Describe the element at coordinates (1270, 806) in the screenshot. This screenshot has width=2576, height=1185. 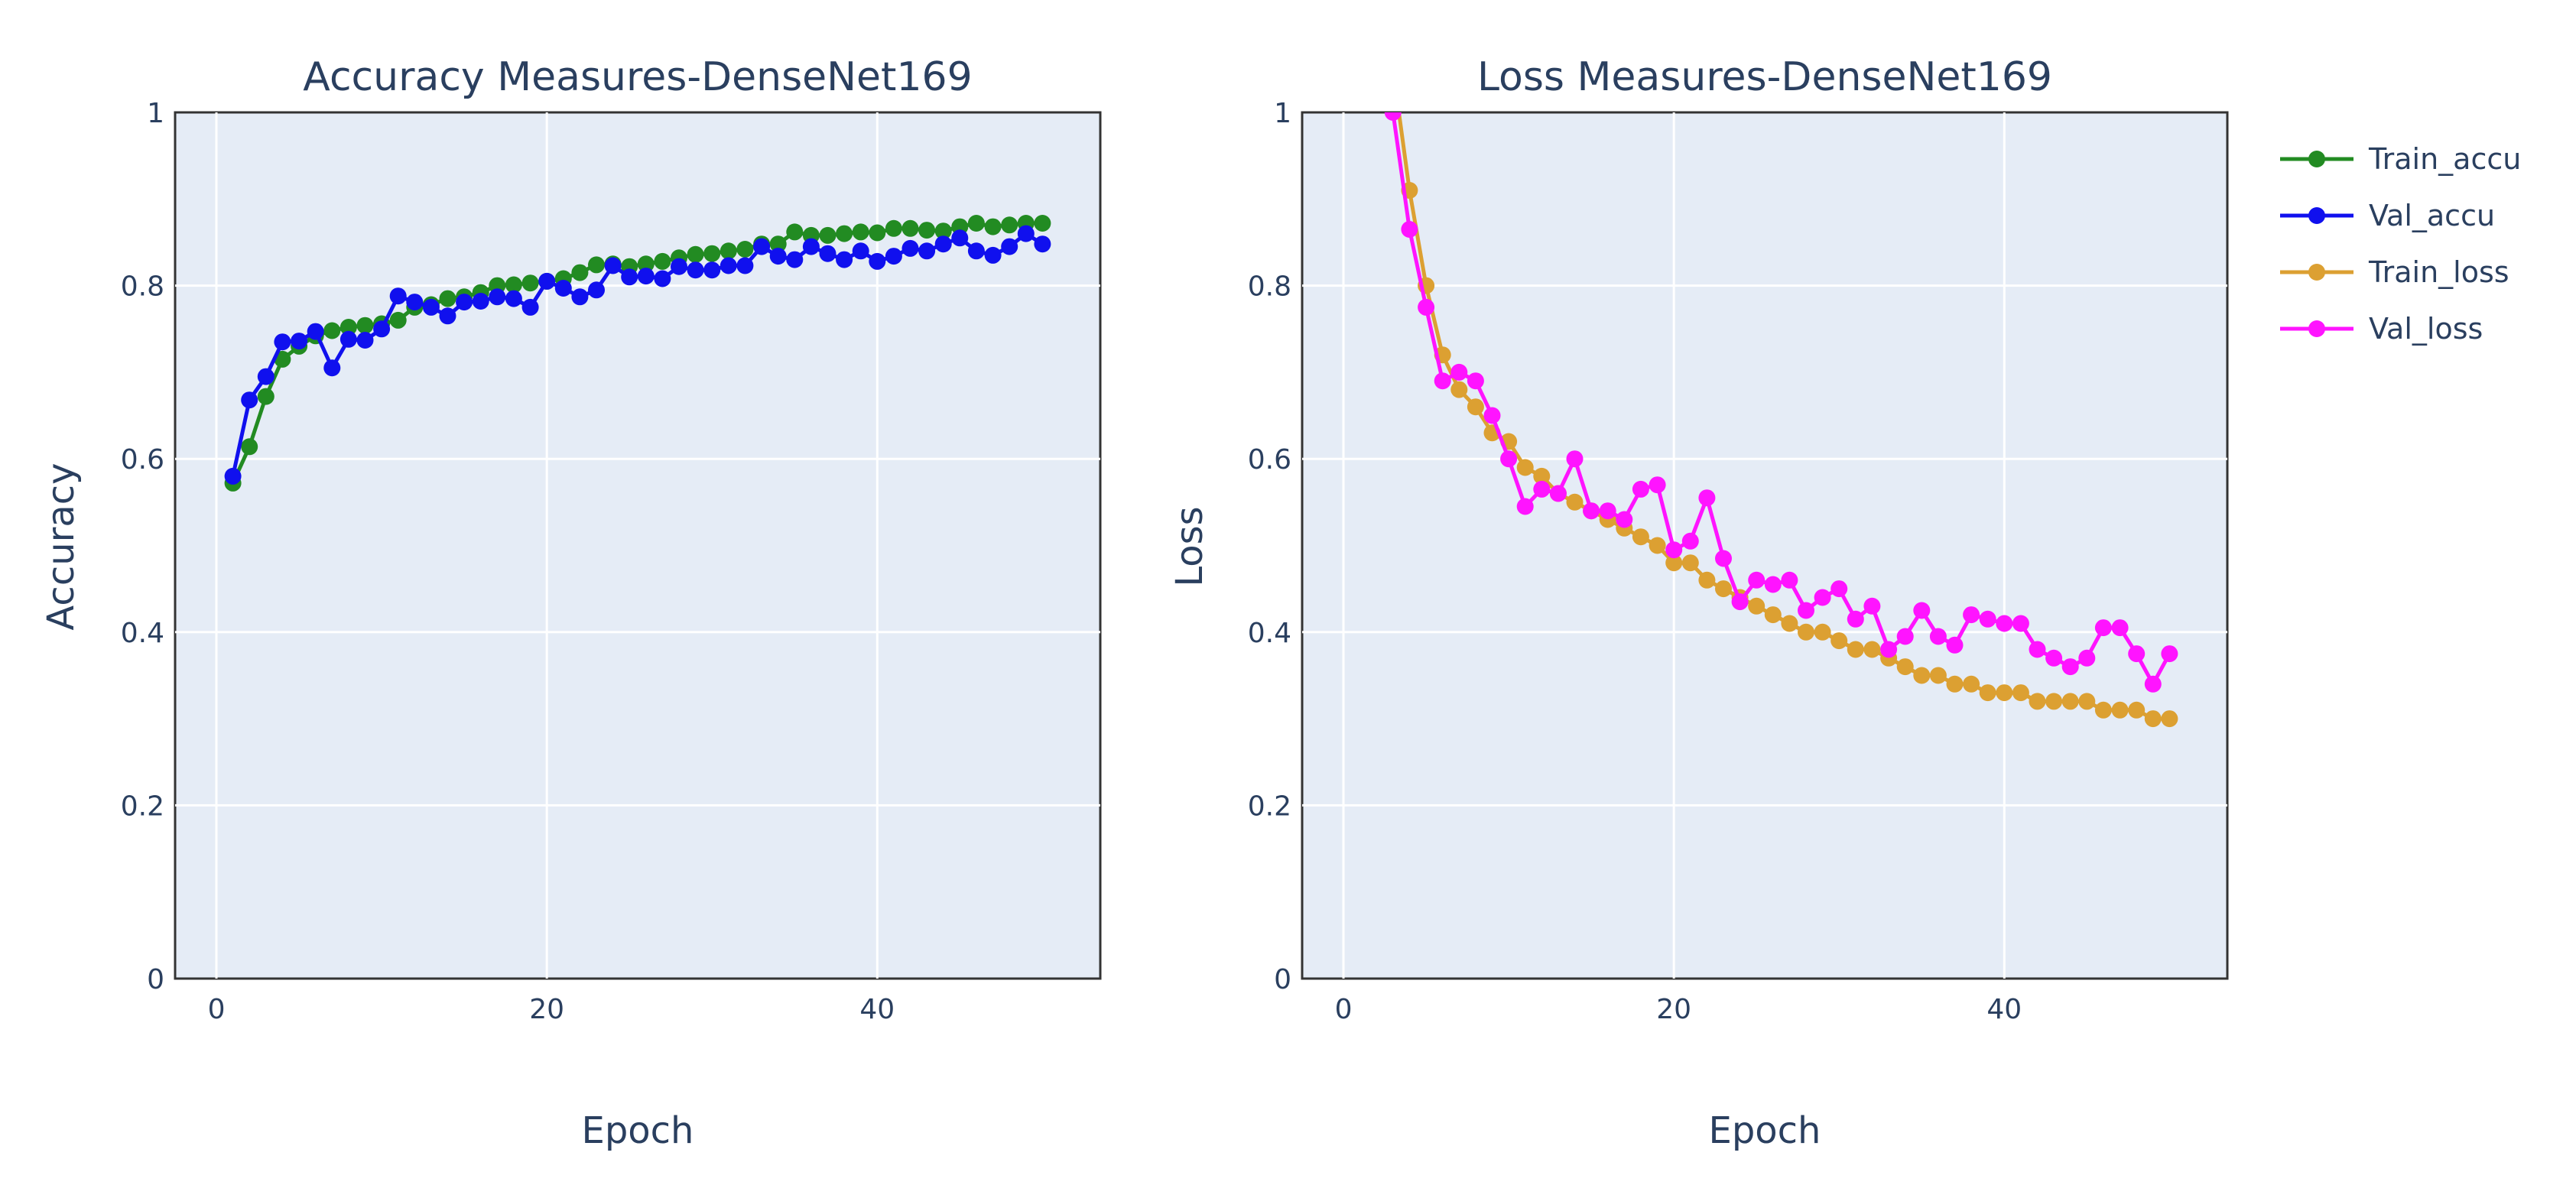
I see `loss-ytick-label: 0.2` at that location.